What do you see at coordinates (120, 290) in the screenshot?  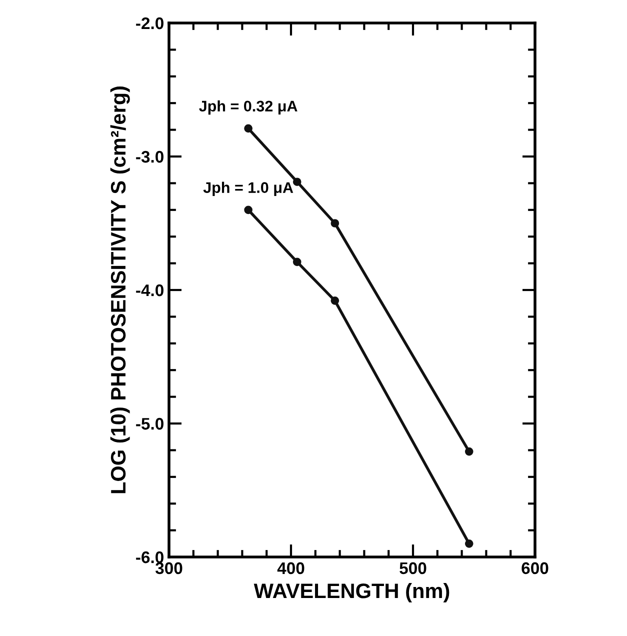 I see `y-axis-title: LOG (10) PHOTOSENSITIVITY S (cm²/erg)` at bounding box center [120, 290].